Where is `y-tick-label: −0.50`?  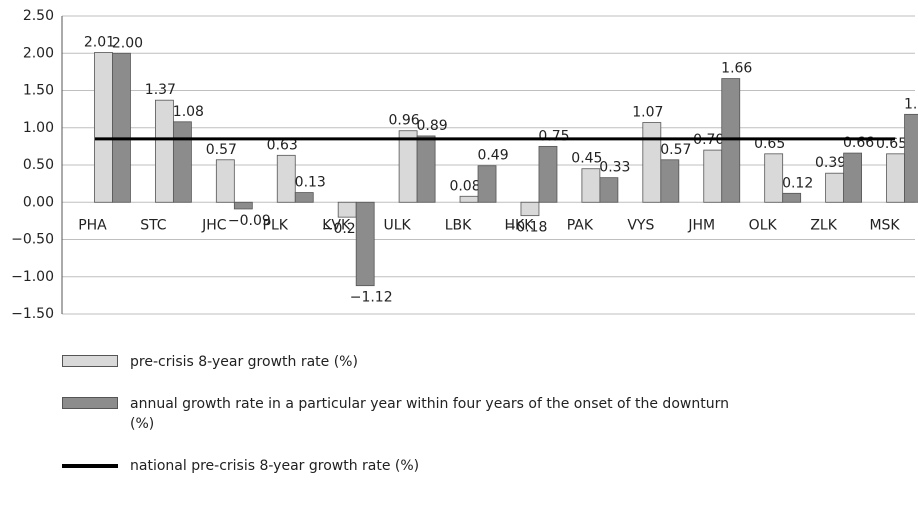 y-tick-label: −0.50 is located at coordinates (32, 240).